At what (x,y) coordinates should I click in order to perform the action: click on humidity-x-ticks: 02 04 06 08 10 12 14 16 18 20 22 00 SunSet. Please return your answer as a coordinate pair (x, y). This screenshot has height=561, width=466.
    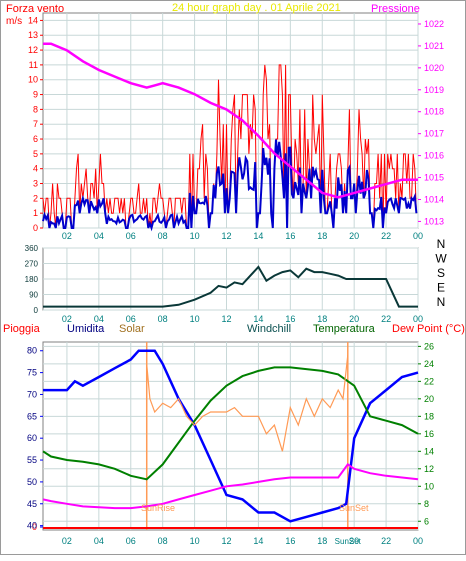
    Looking at the image, I should click on (242, 541).